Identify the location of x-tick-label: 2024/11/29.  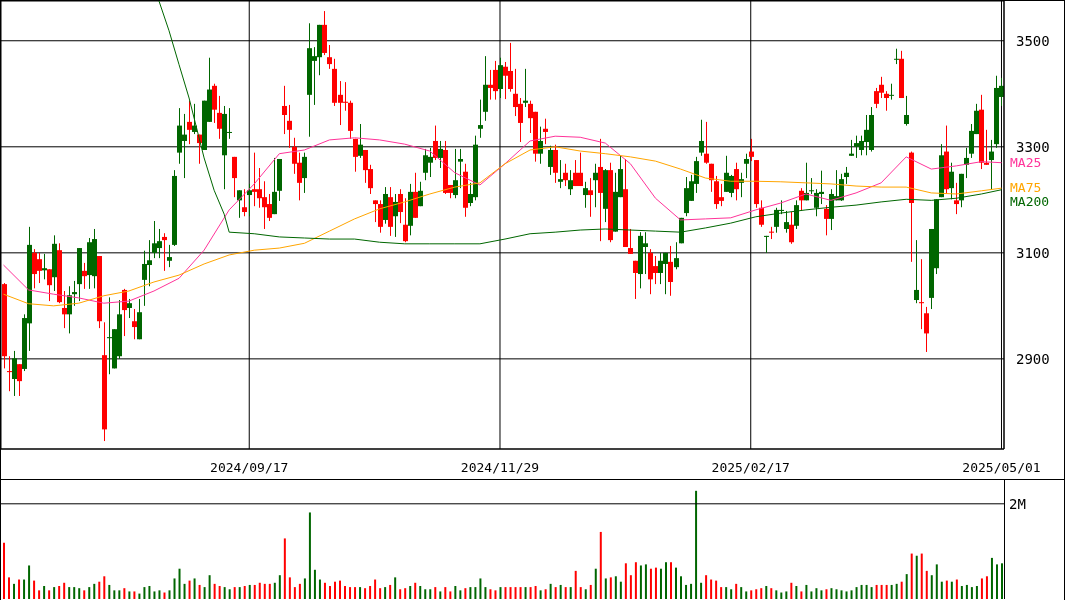
(500, 468).